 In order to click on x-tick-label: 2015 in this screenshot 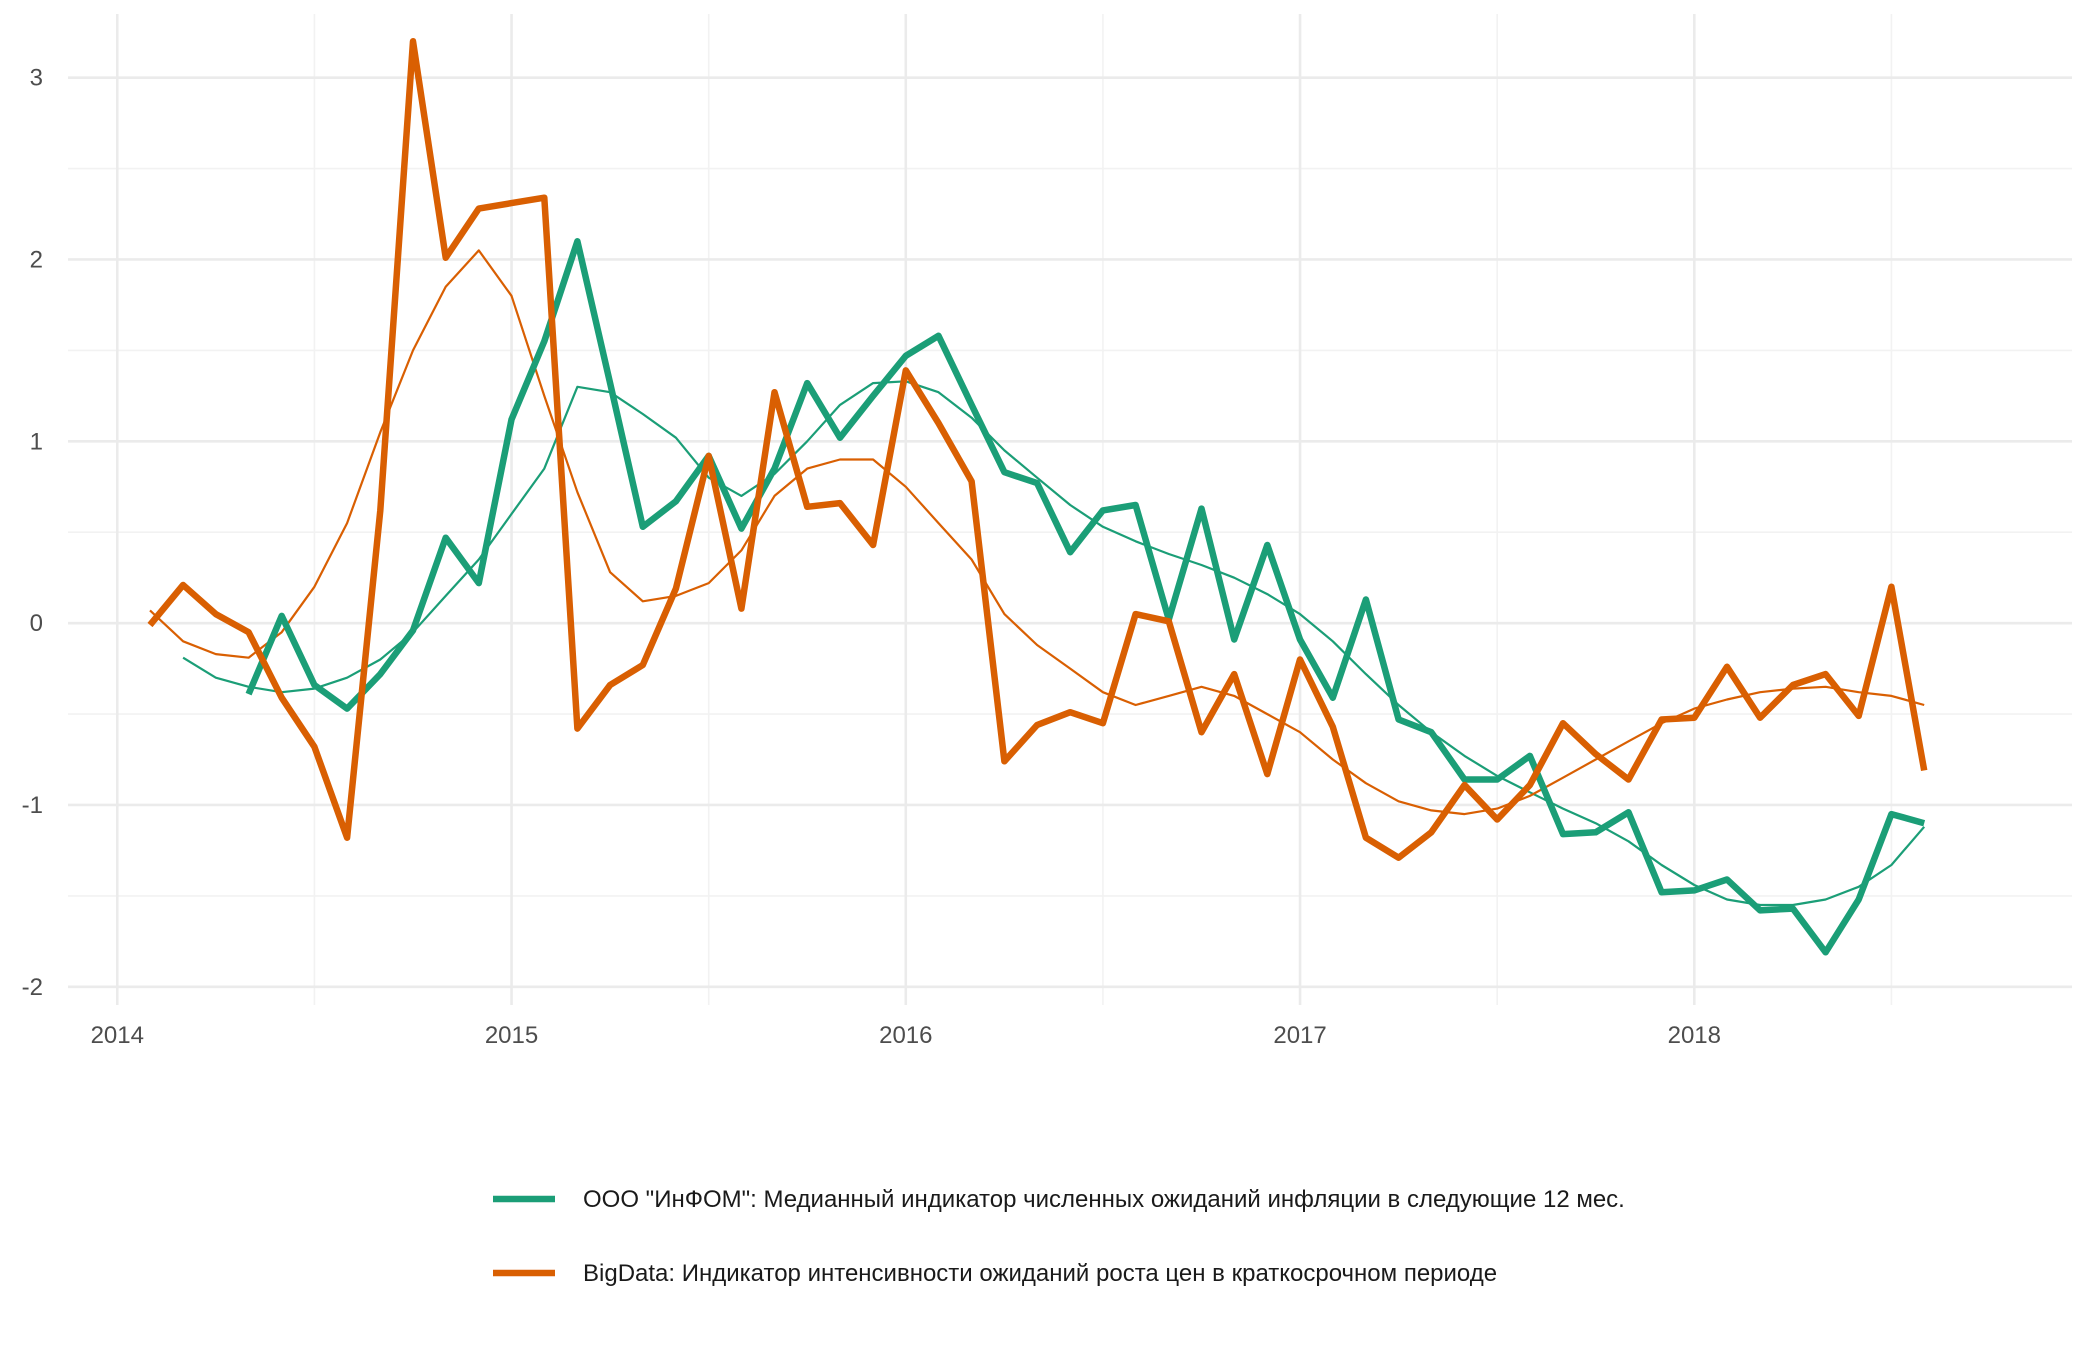, I will do `click(511, 1035)`.